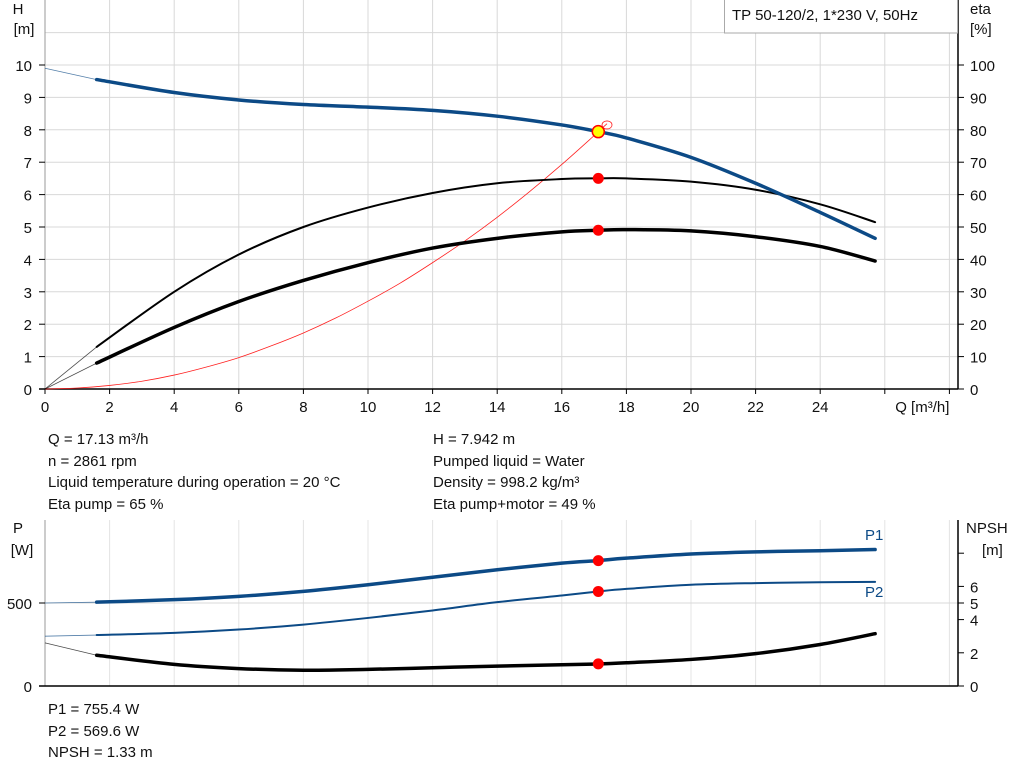 This screenshot has width=1024, height=781. Describe the element at coordinates (974, 654) in the screenshot. I see `y-right-tick-label: 2` at that location.